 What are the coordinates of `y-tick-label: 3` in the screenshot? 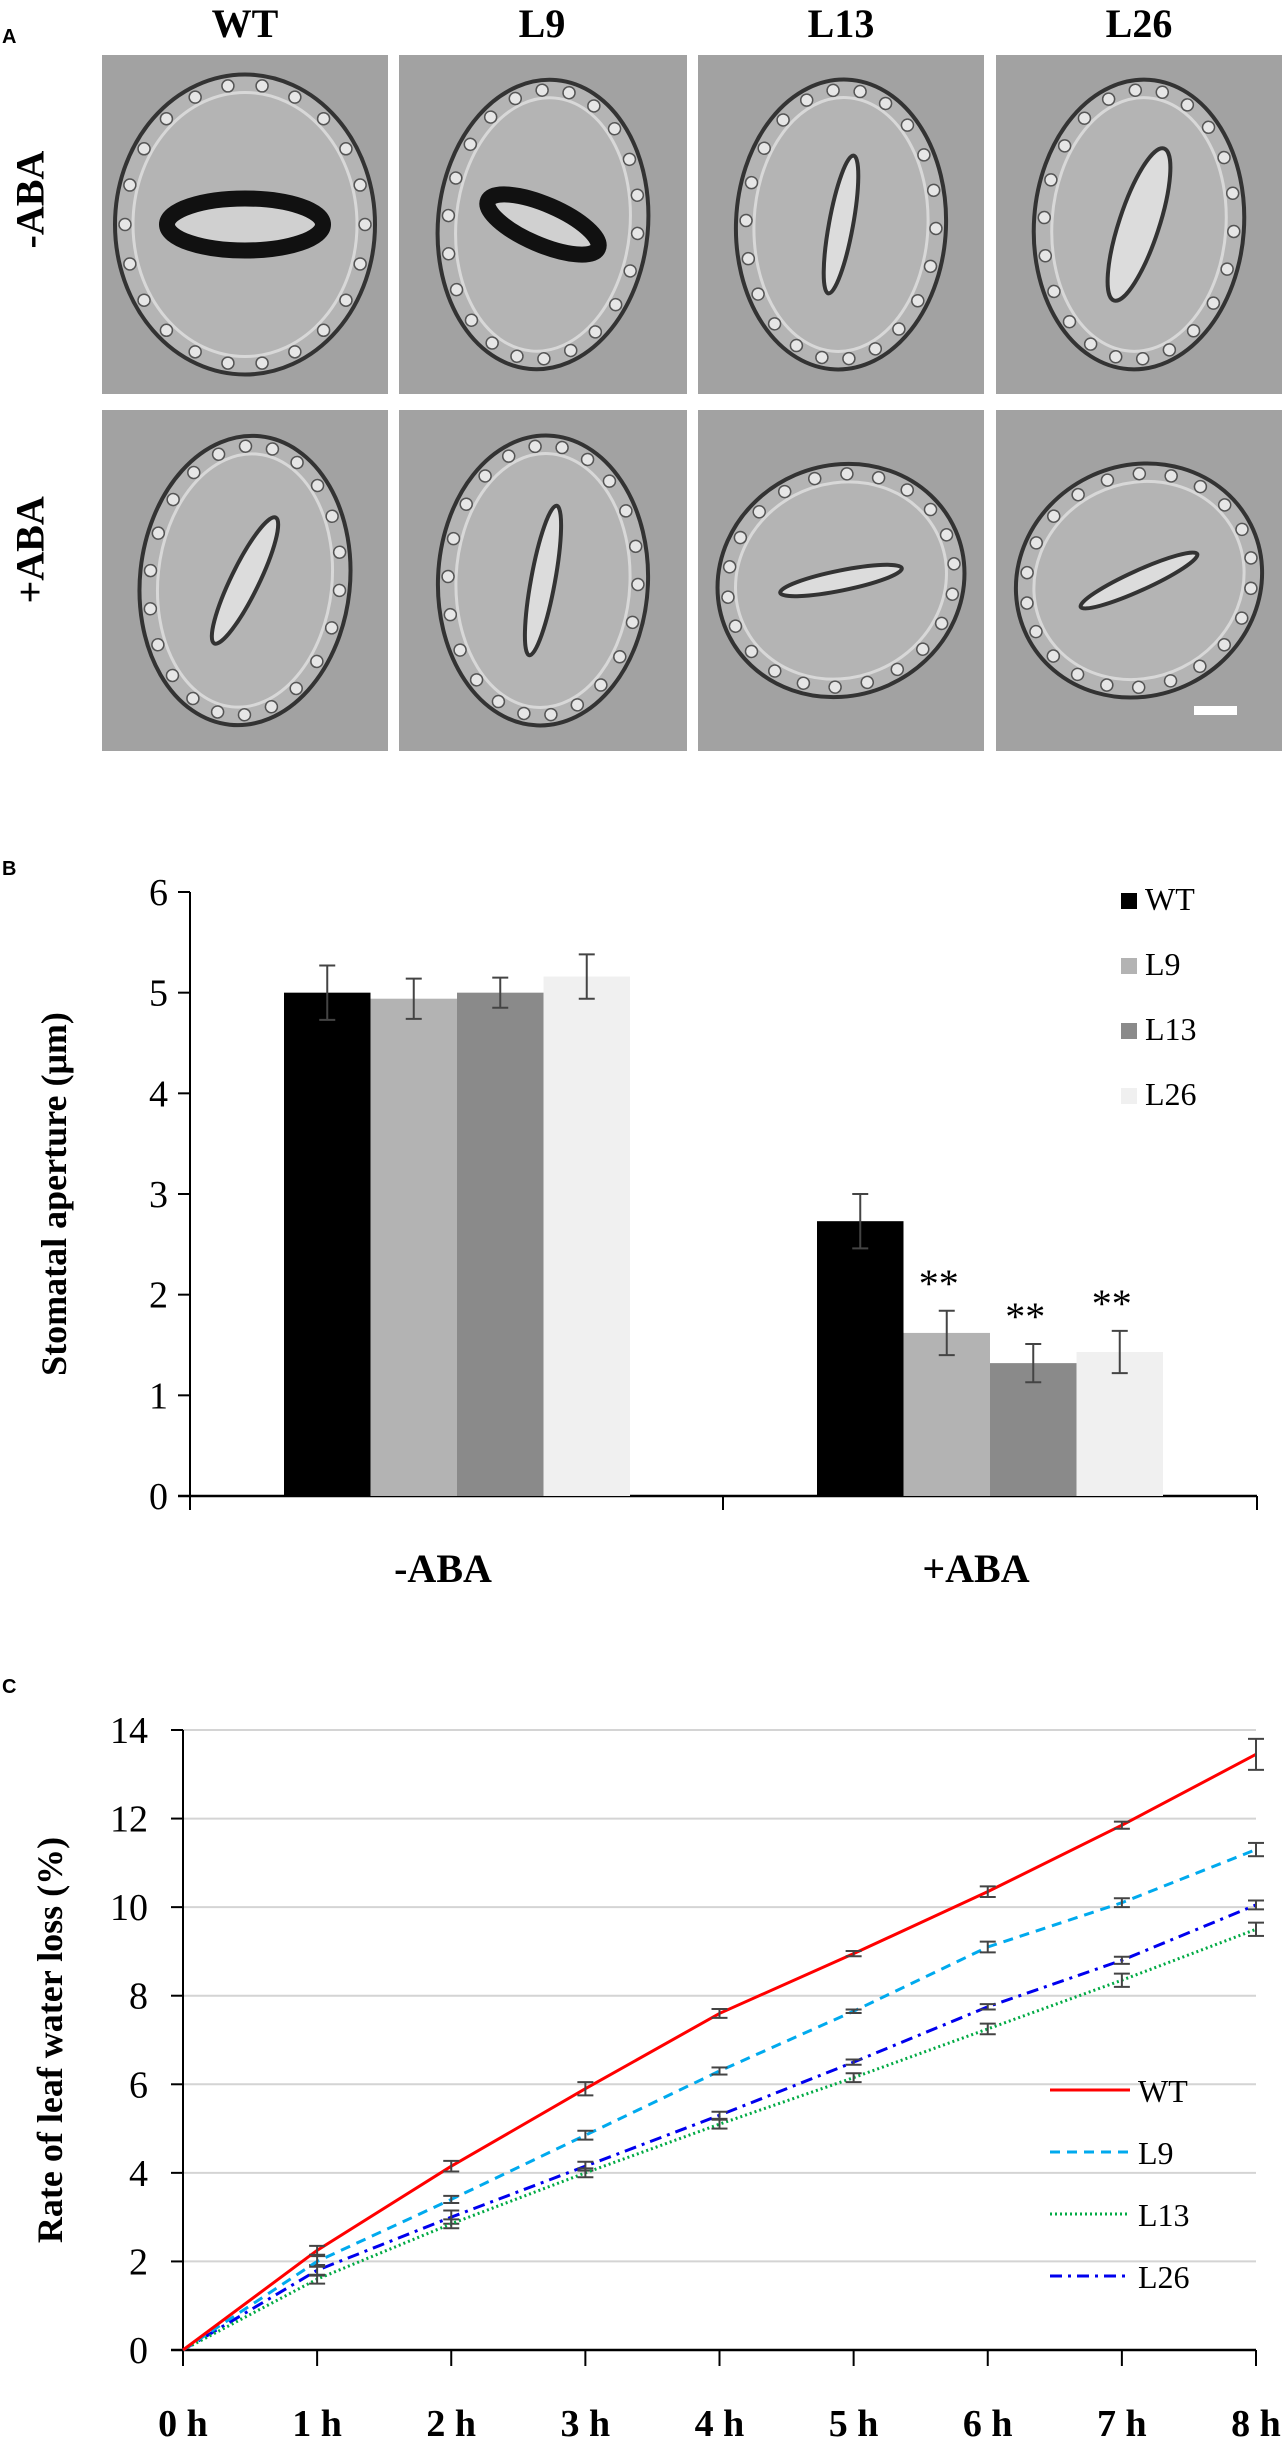 It's located at (158, 1195).